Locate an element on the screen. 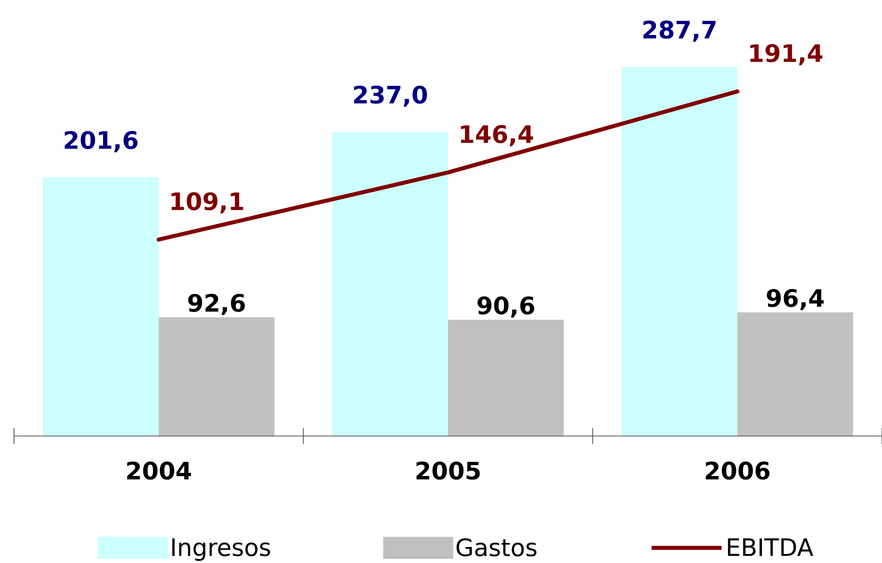 The width and height of the screenshot is (882, 563). data-label: 96,4 is located at coordinates (795, 299).